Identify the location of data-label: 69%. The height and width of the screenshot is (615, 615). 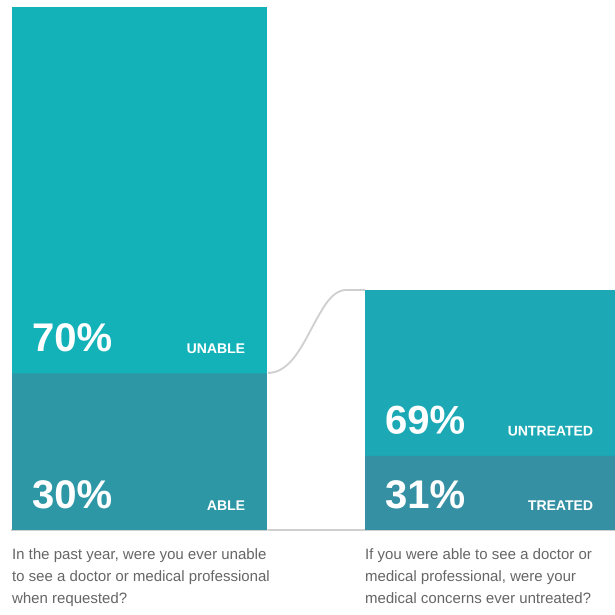
(425, 420).